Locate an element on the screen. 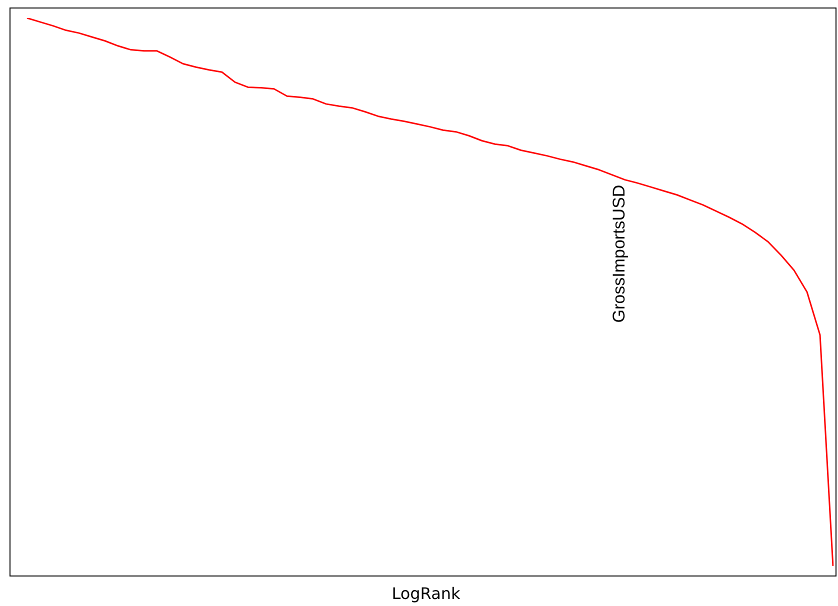 The image size is (838, 606). x-axis-title: LogRank is located at coordinates (427, 594).